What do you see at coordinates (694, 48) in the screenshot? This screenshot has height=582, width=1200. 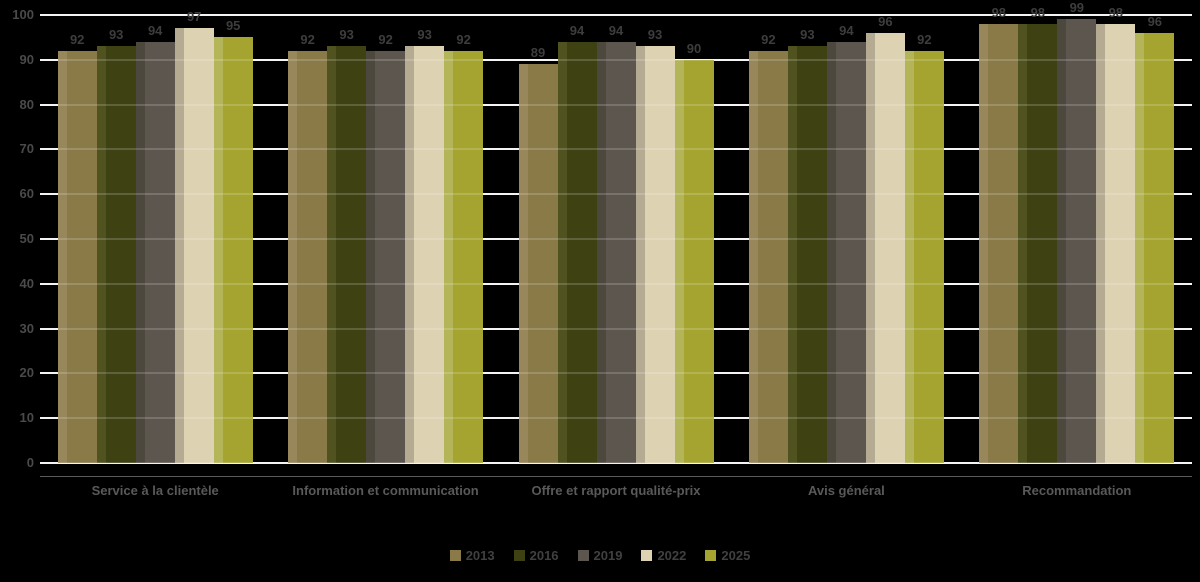 I see `bar-value-label: 90` at bounding box center [694, 48].